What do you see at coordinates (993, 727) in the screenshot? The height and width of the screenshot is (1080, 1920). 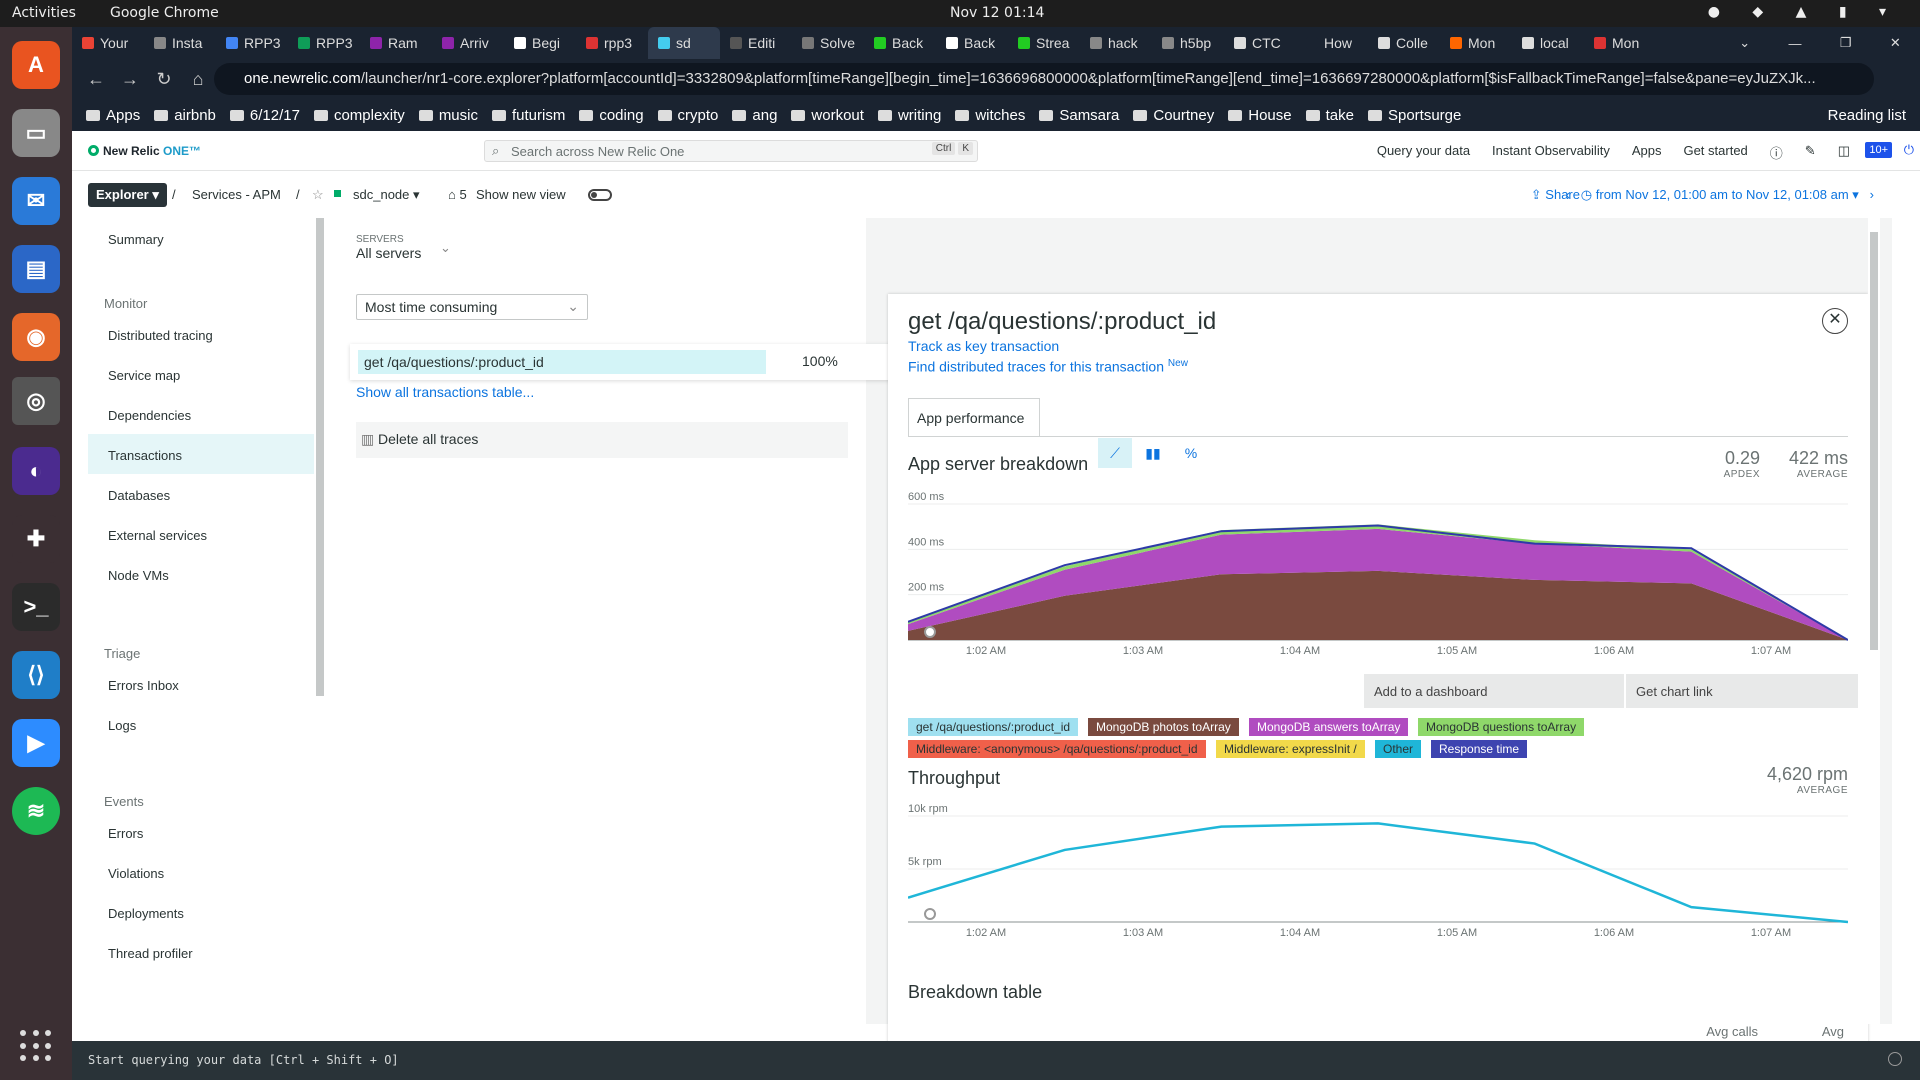 I see `legend-item: get /qa/questions/:product_id` at bounding box center [993, 727].